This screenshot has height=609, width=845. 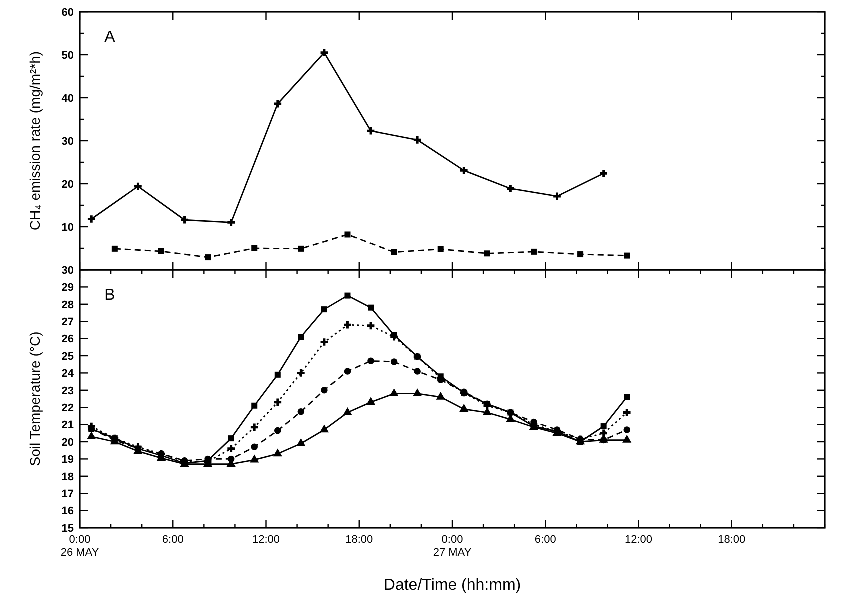 What do you see at coordinates (68, 322) in the screenshot?
I see `y-tick-label: 27` at bounding box center [68, 322].